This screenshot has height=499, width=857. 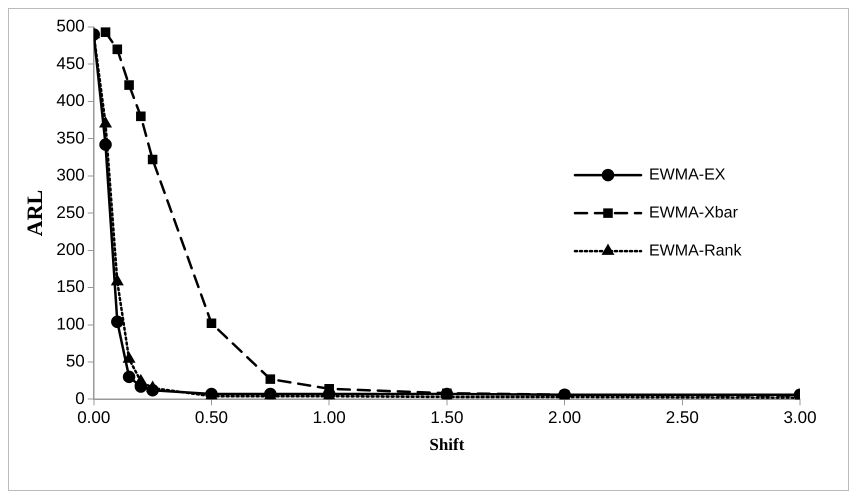 What do you see at coordinates (70, 250) in the screenshot?
I see `y-tick-label: 200` at bounding box center [70, 250].